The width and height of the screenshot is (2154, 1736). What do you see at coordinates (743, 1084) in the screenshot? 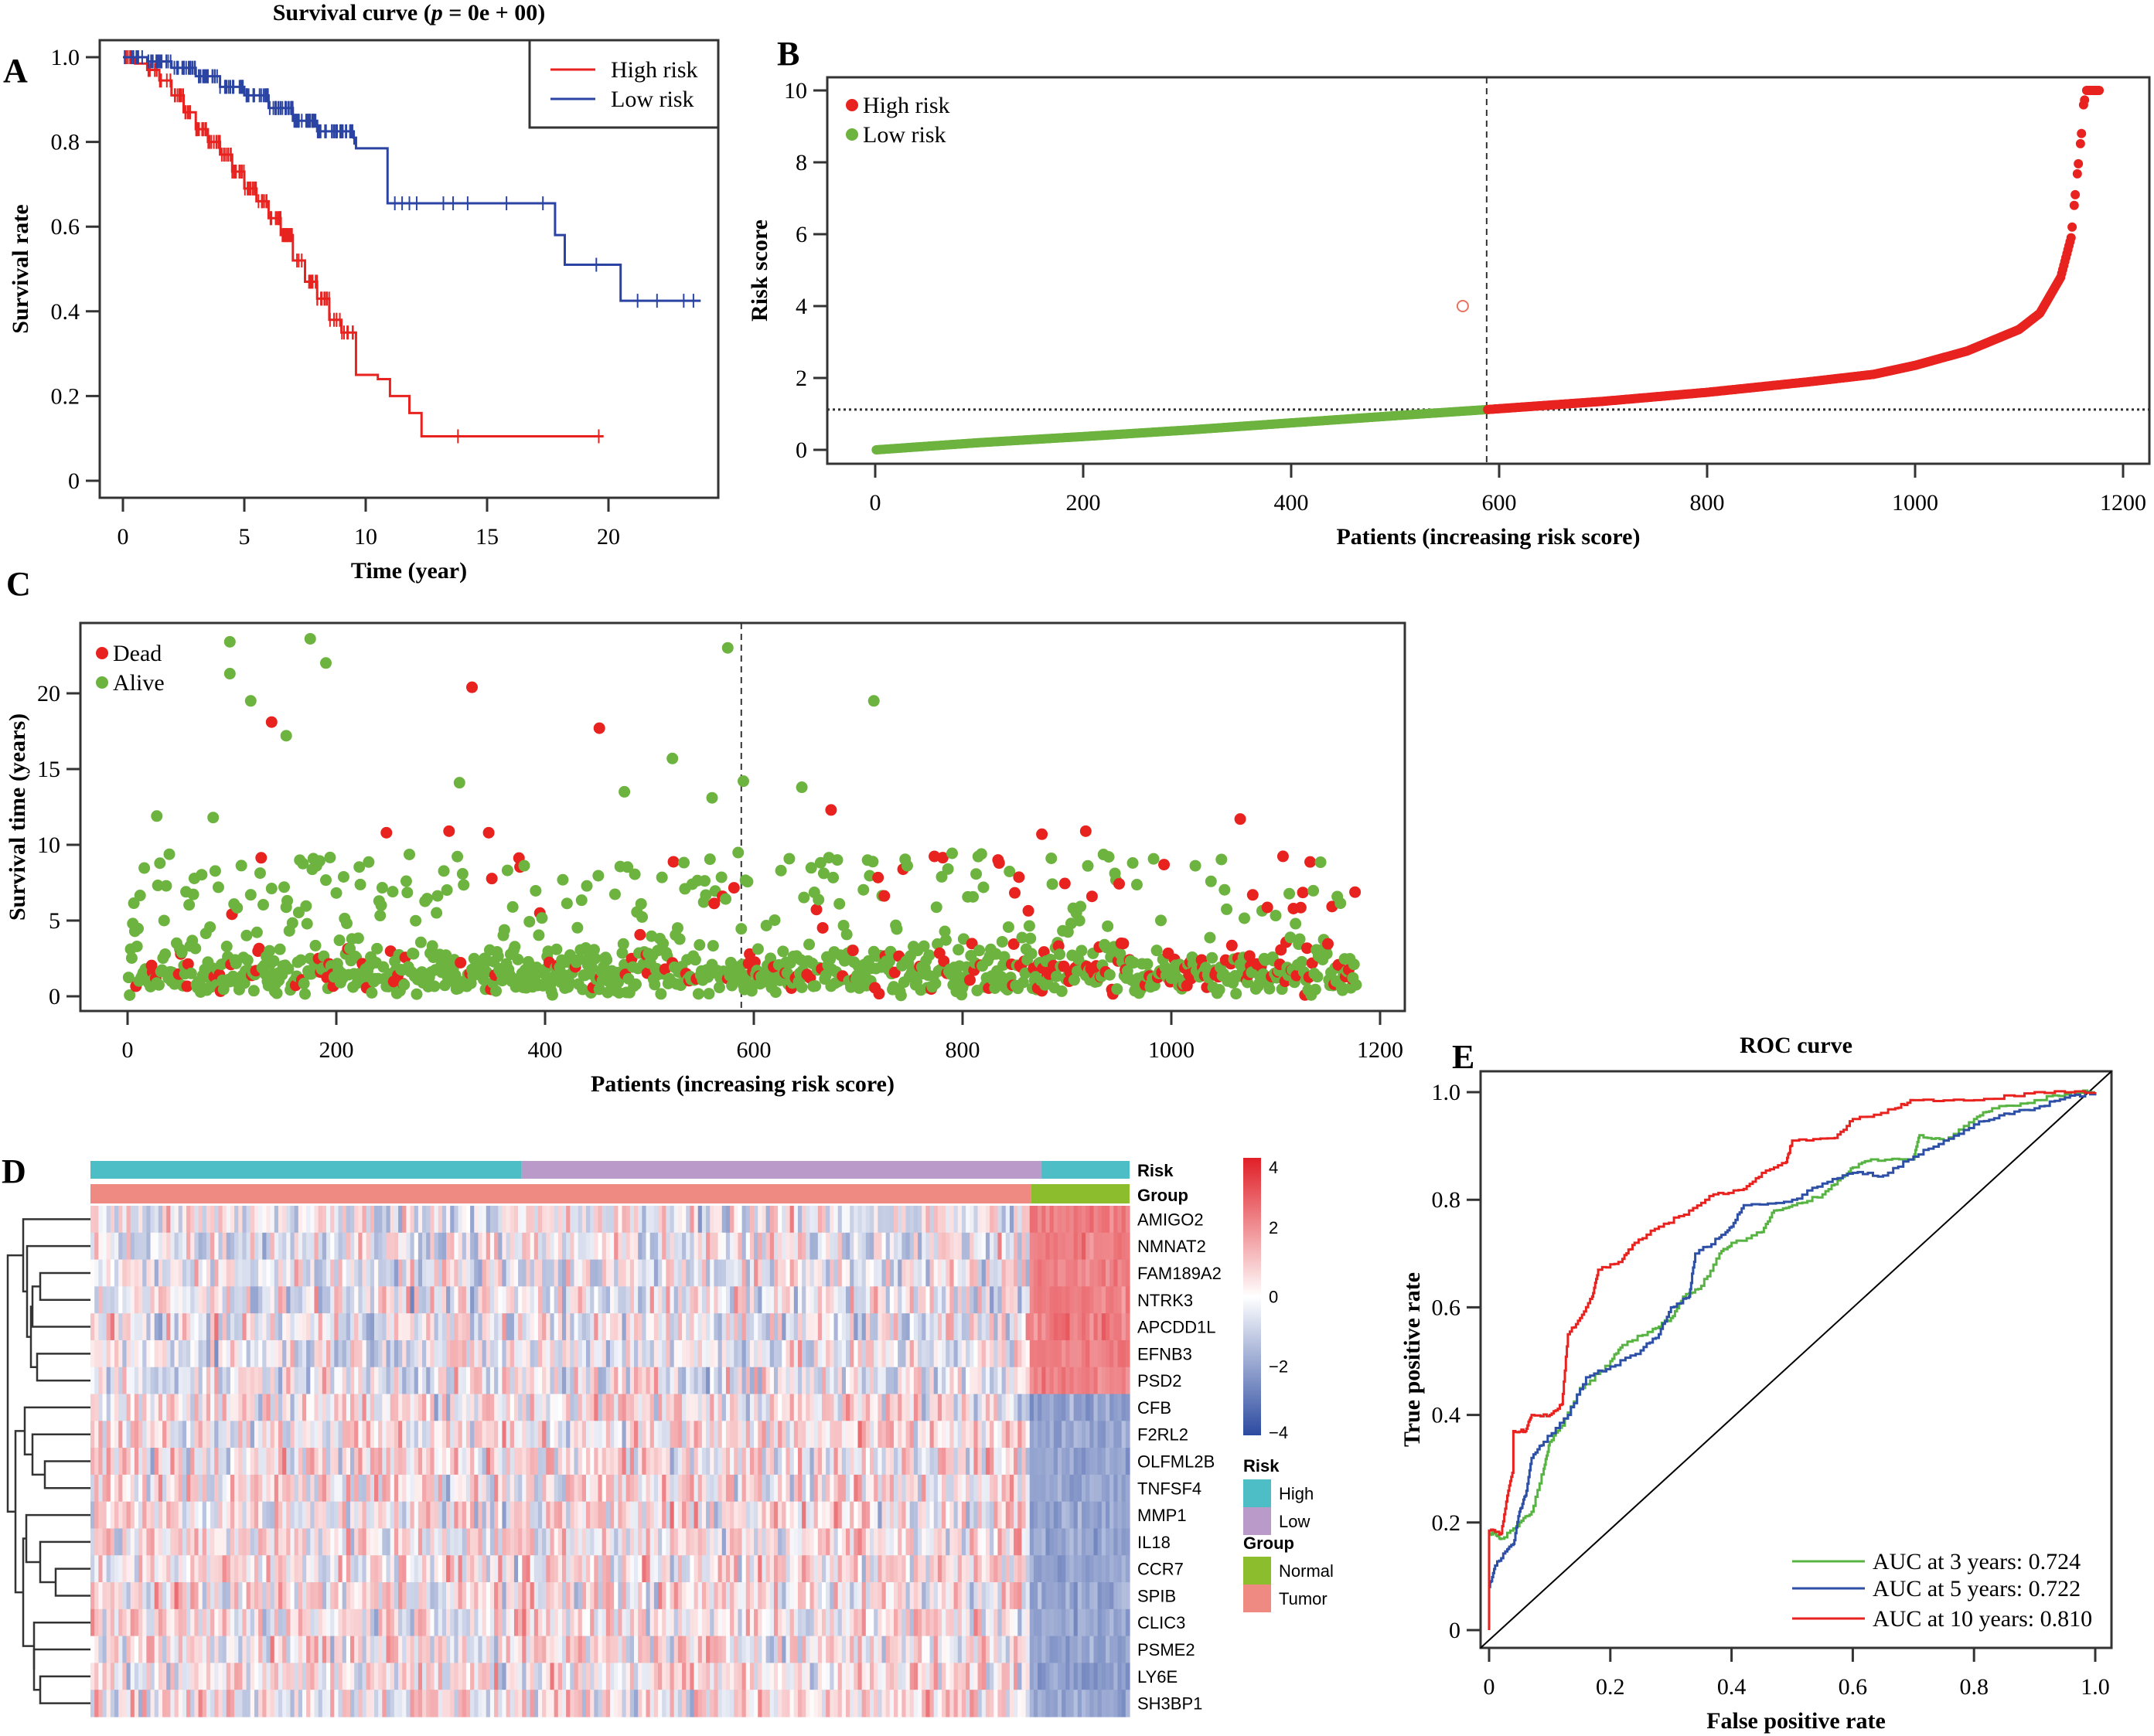
I see `panel-c-x-axis-label: Patients (increasing risk score)` at bounding box center [743, 1084].